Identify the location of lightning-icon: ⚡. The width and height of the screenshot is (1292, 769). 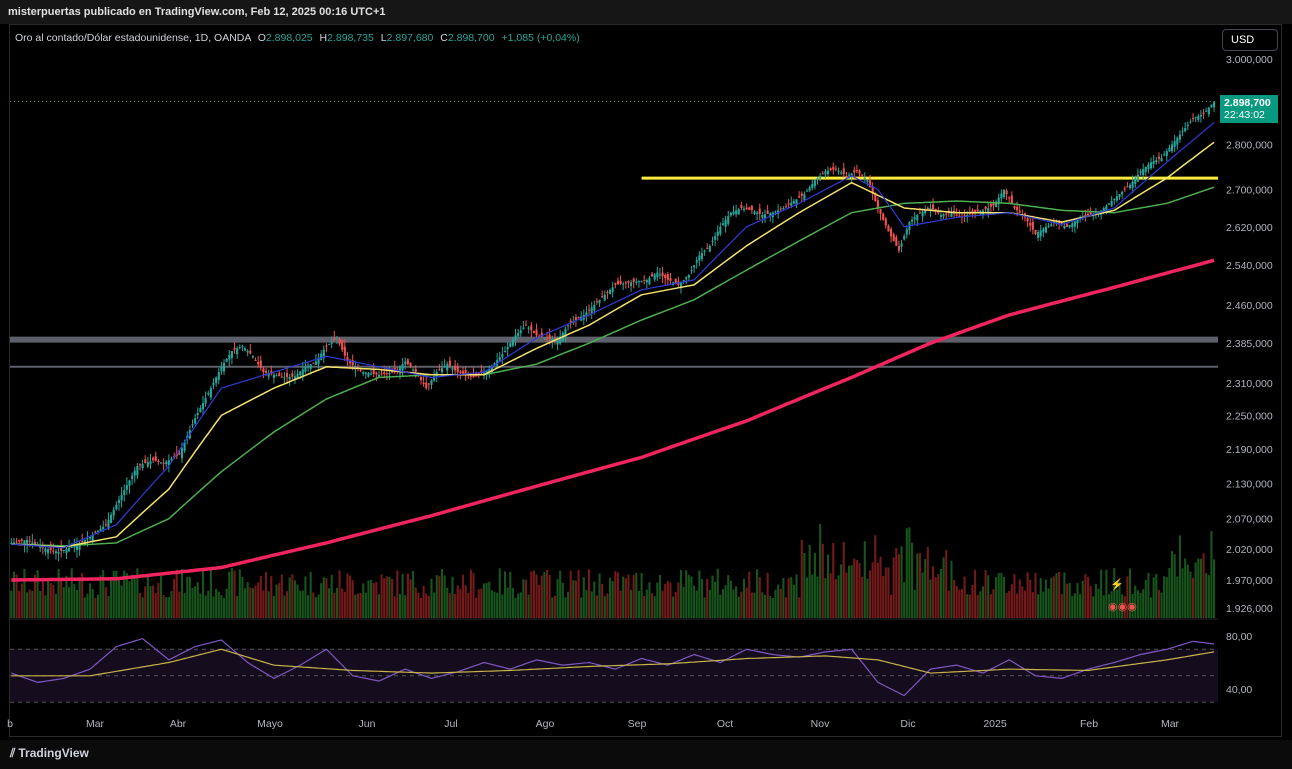
(1117, 585).